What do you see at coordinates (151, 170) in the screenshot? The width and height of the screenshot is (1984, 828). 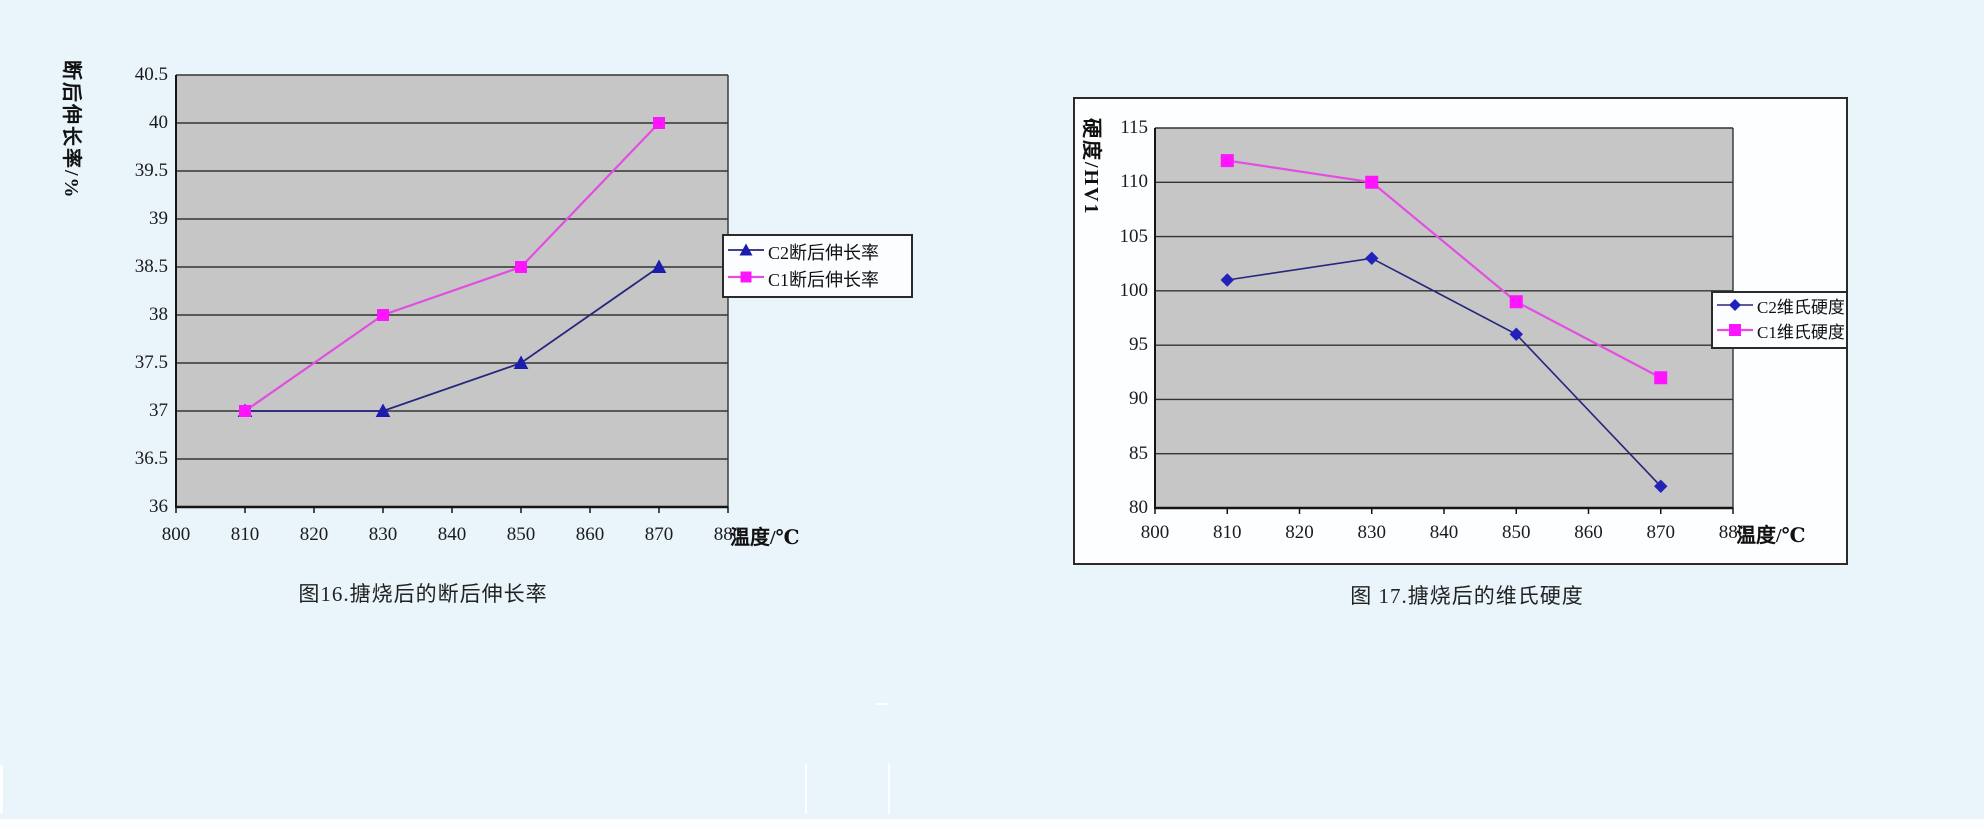 I see `fig16-y-tick-label: 39.5` at bounding box center [151, 170].